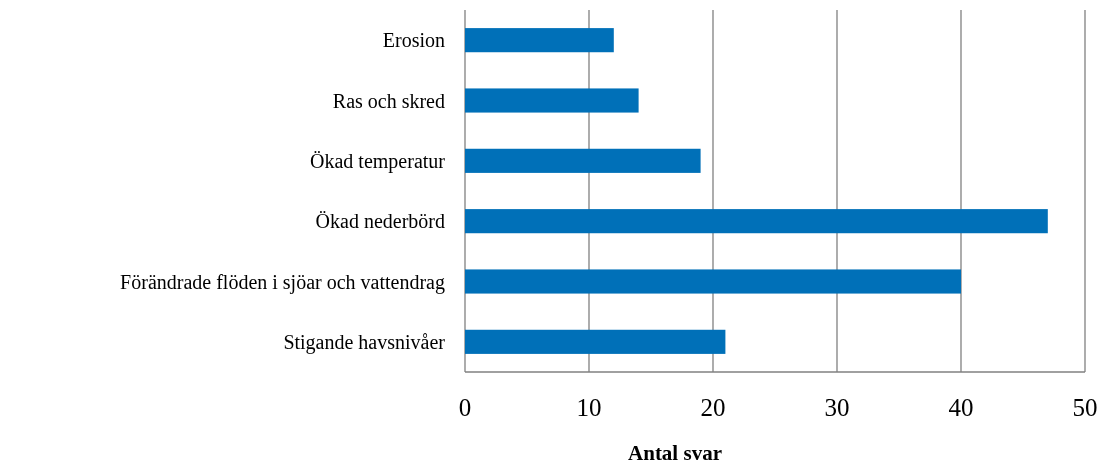  Describe the element at coordinates (675, 453) in the screenshot. I see `x-axis-title: Antal svar` at that location.